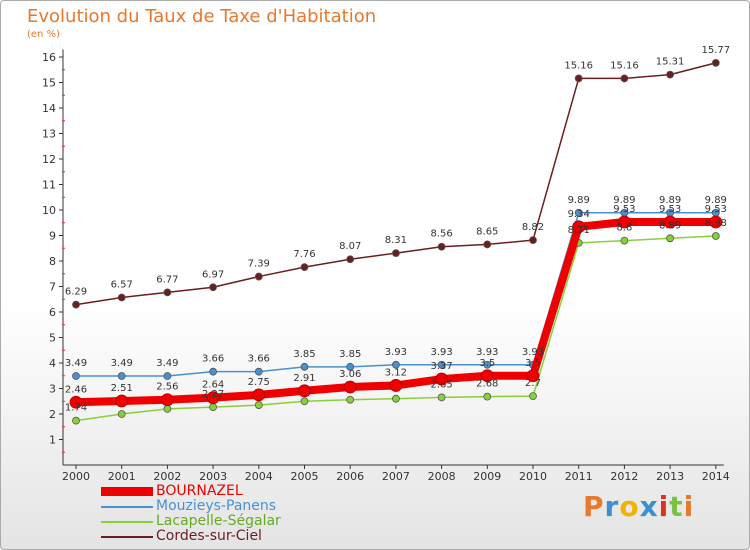 Image resolution: width=750 pixels, height=550 pixels. I want to click on x-tick-label: 2001, so click(122, 476).